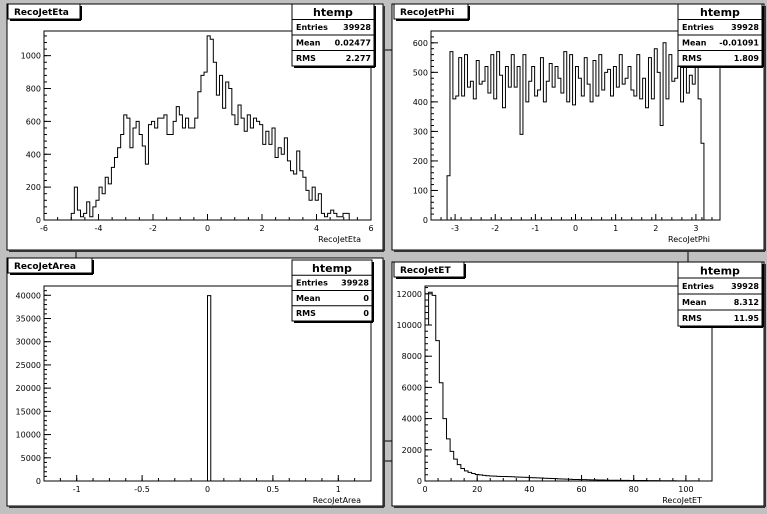  Describe the element at coordinates (720, 294) in the screenshot. I see `stats-box: htemp Entries 39928 Mean 8.312 RMS 11.95` at that location.